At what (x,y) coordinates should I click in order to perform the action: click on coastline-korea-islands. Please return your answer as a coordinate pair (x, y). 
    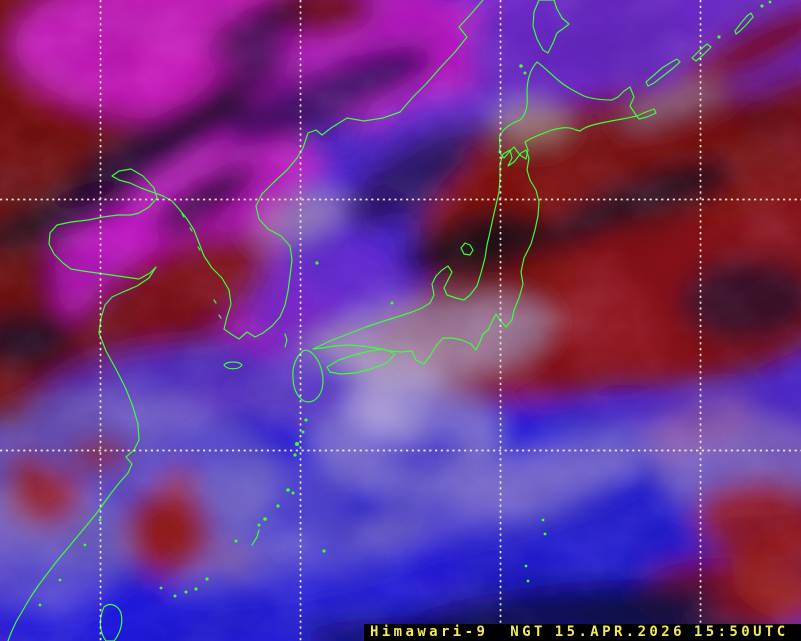
    Looking at the image, I should click on (201, 266).